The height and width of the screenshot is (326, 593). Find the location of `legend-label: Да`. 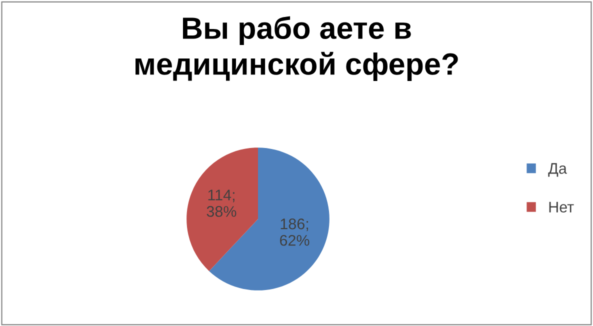

legend-label: Да is located at coordinates (557, 170).